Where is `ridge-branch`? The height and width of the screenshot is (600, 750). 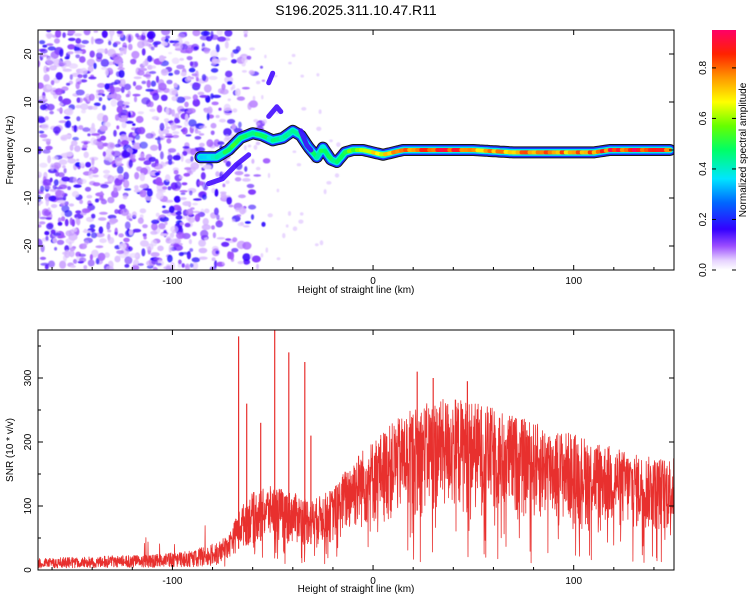 ridge-branch is located at coordinates (275, 111).